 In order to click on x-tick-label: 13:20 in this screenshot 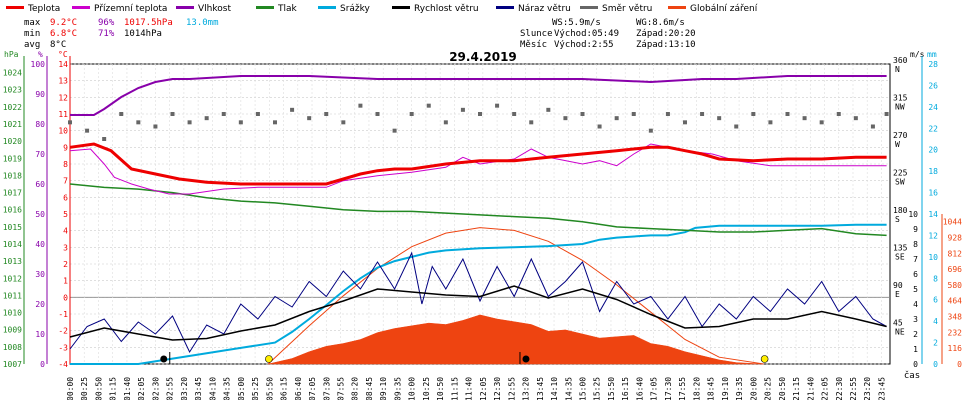, I will do `click(526, 388)`.